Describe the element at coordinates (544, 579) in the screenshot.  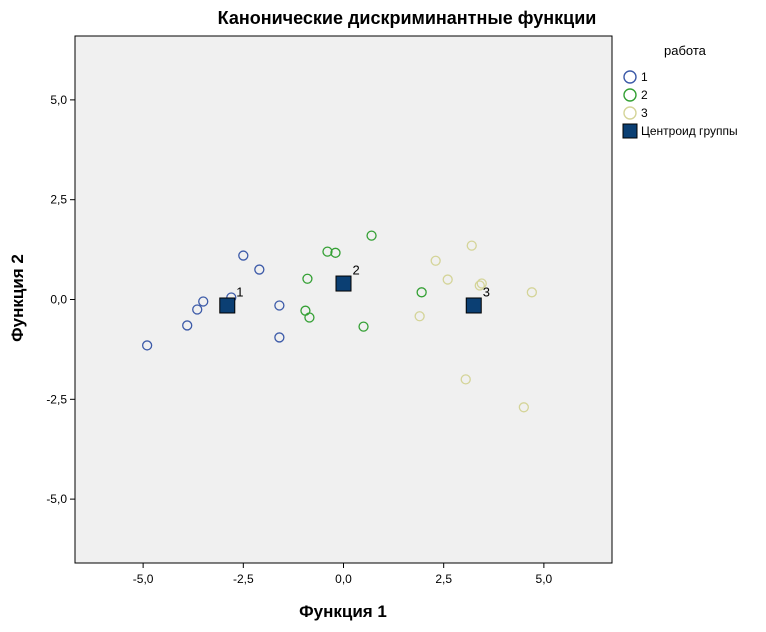
I see `x-tick-label: 5,0` at that location.